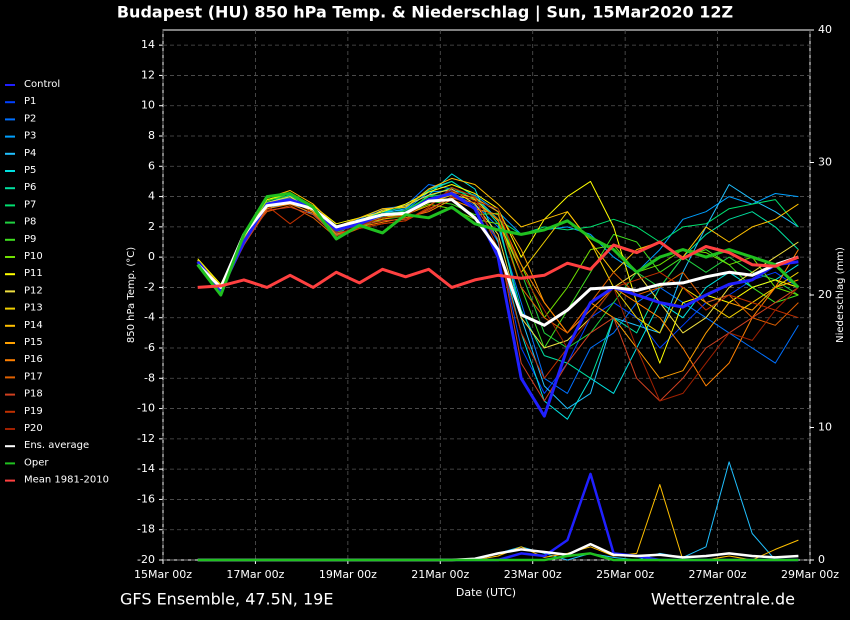 This screenshot has height=620, width=850. I want to click on legend-label: Control, so click(42, 84).